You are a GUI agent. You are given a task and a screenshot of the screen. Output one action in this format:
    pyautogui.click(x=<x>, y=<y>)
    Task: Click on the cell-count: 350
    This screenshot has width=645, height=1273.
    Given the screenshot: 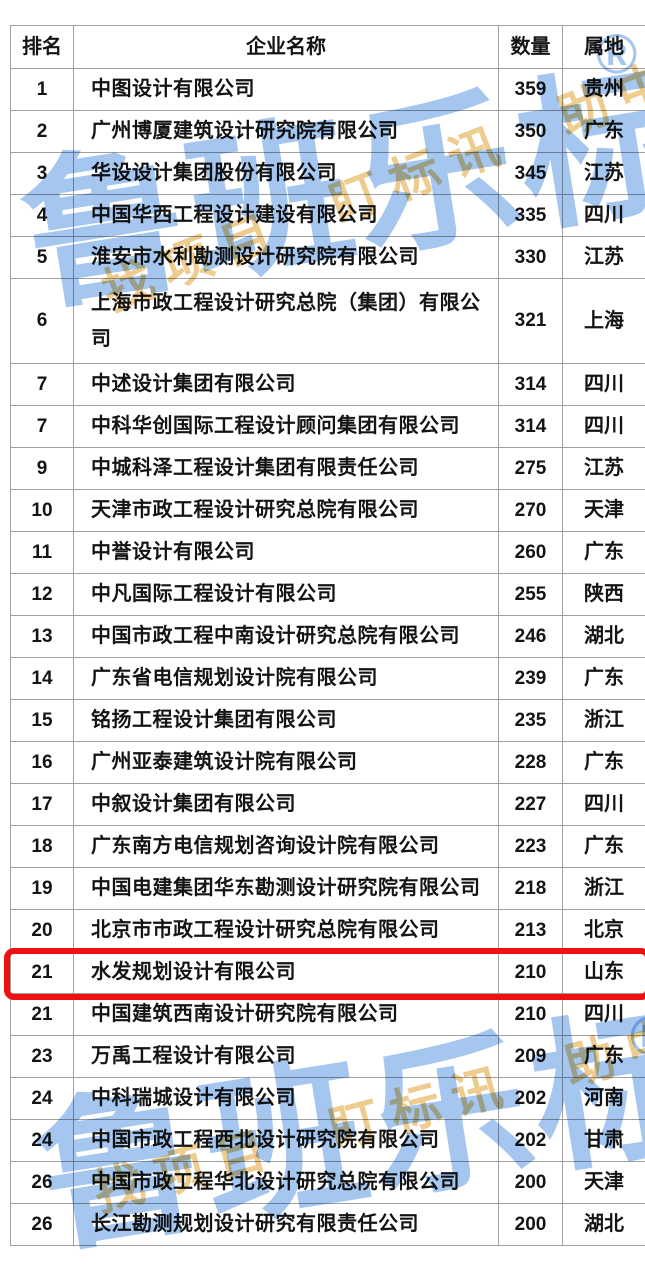 What is the action you would take?
    pyautogui.click(x=531, y=132)
    